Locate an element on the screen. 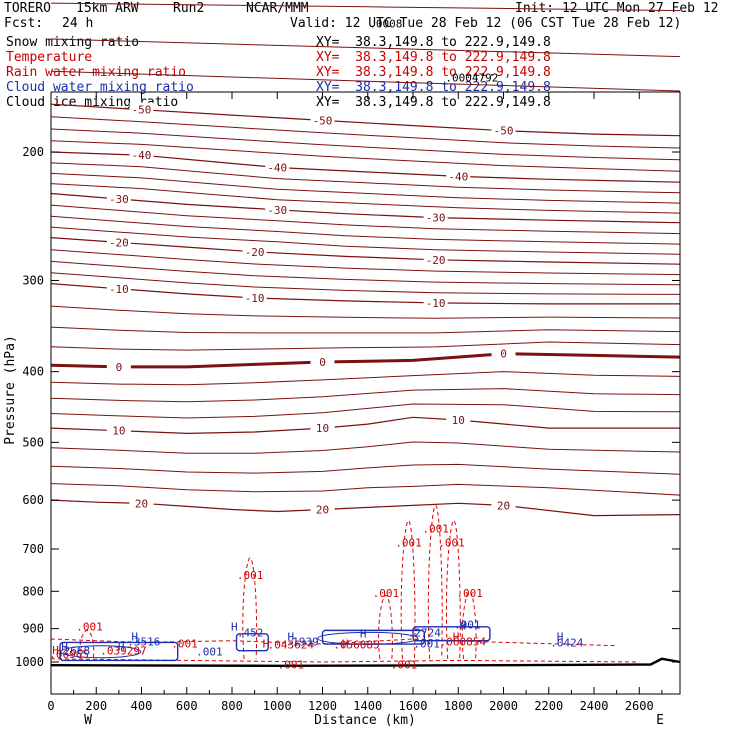  x-tick-label: 2000 is located at coordinates (503, 706).